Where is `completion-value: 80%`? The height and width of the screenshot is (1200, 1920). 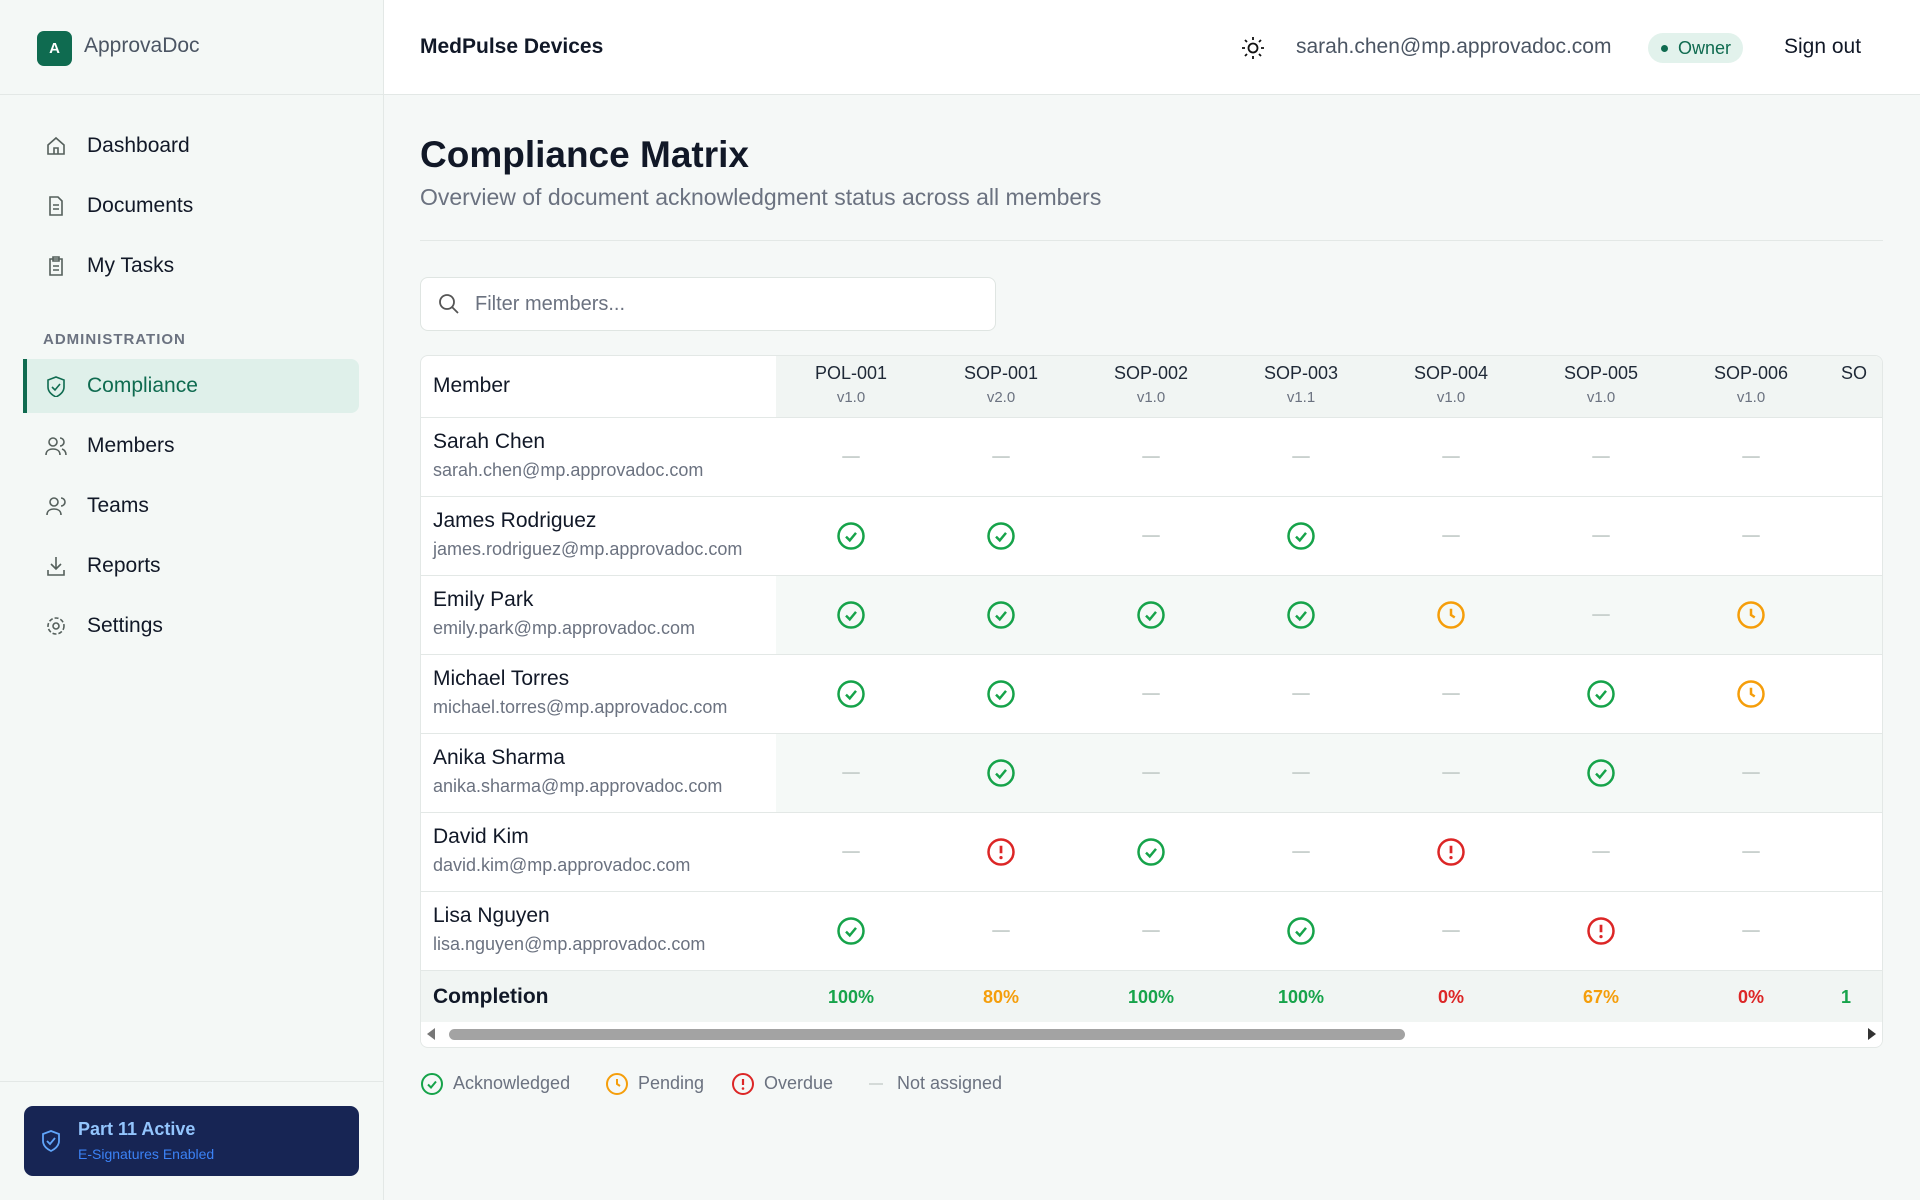 completion-value: 80% is located at coordinates (1001, 997).